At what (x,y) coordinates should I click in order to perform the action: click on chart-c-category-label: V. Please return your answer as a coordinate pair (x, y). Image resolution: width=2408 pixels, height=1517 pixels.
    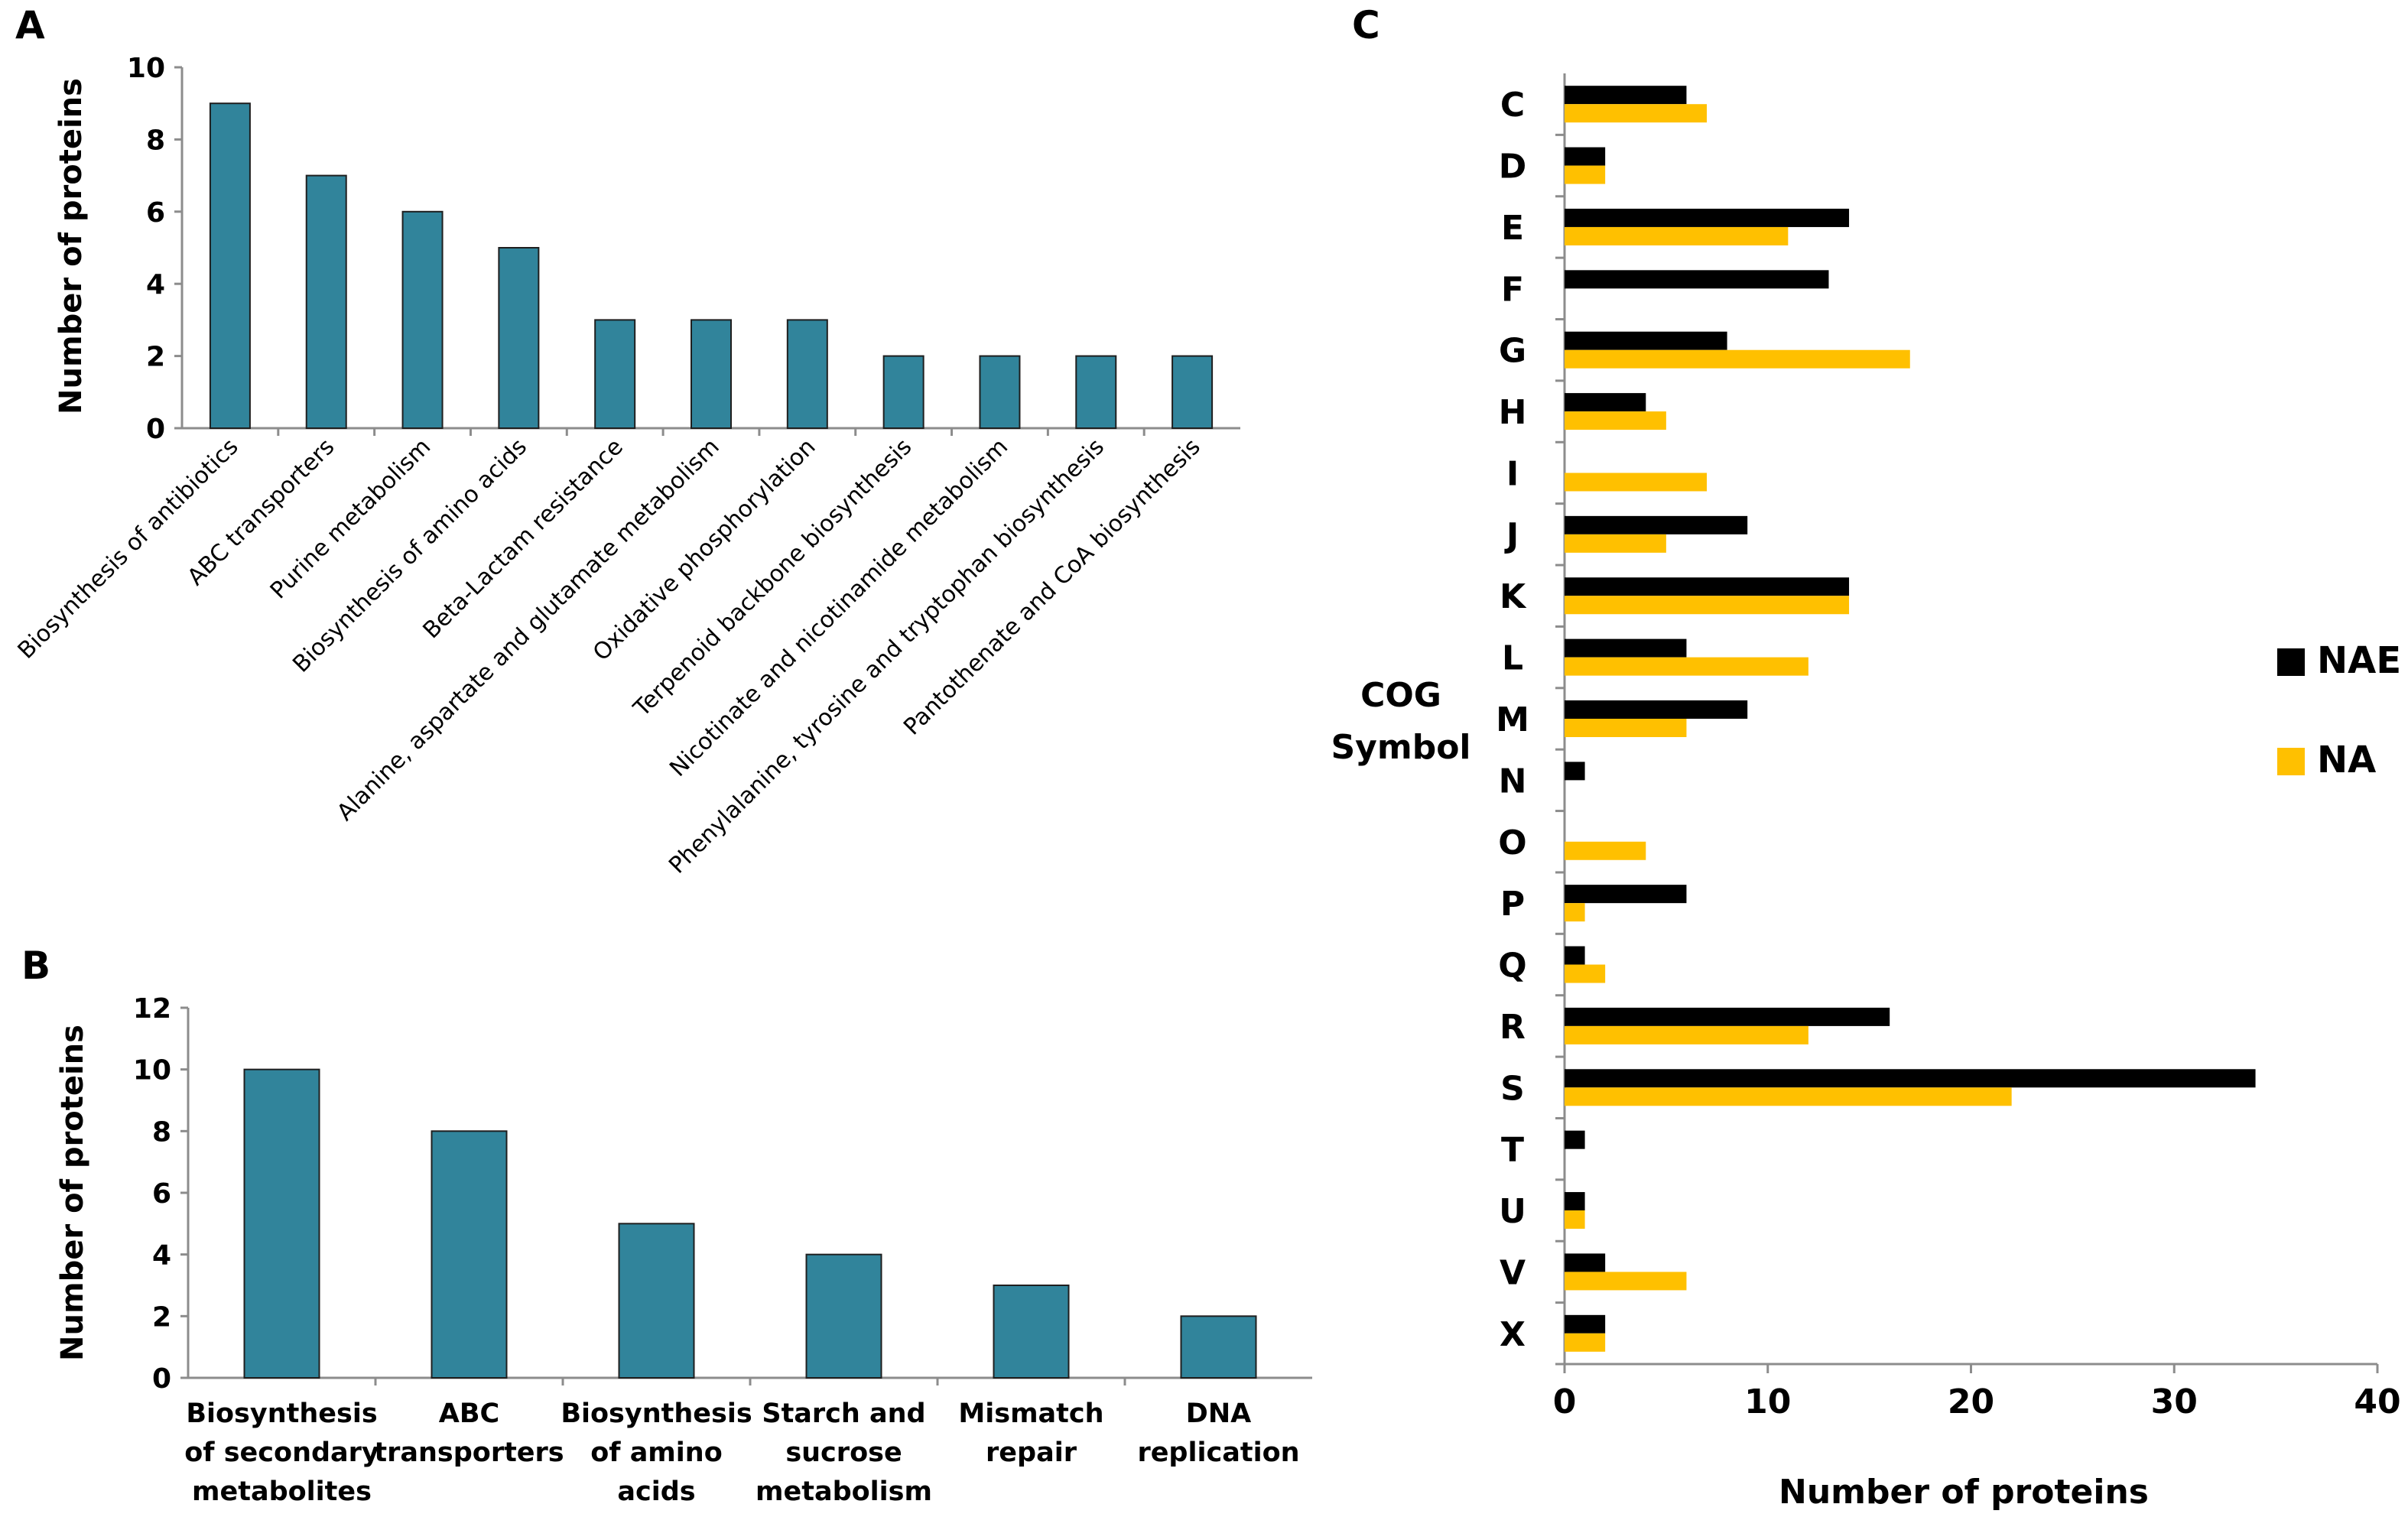
    Looking at the image, I should click on (1513, 1272).